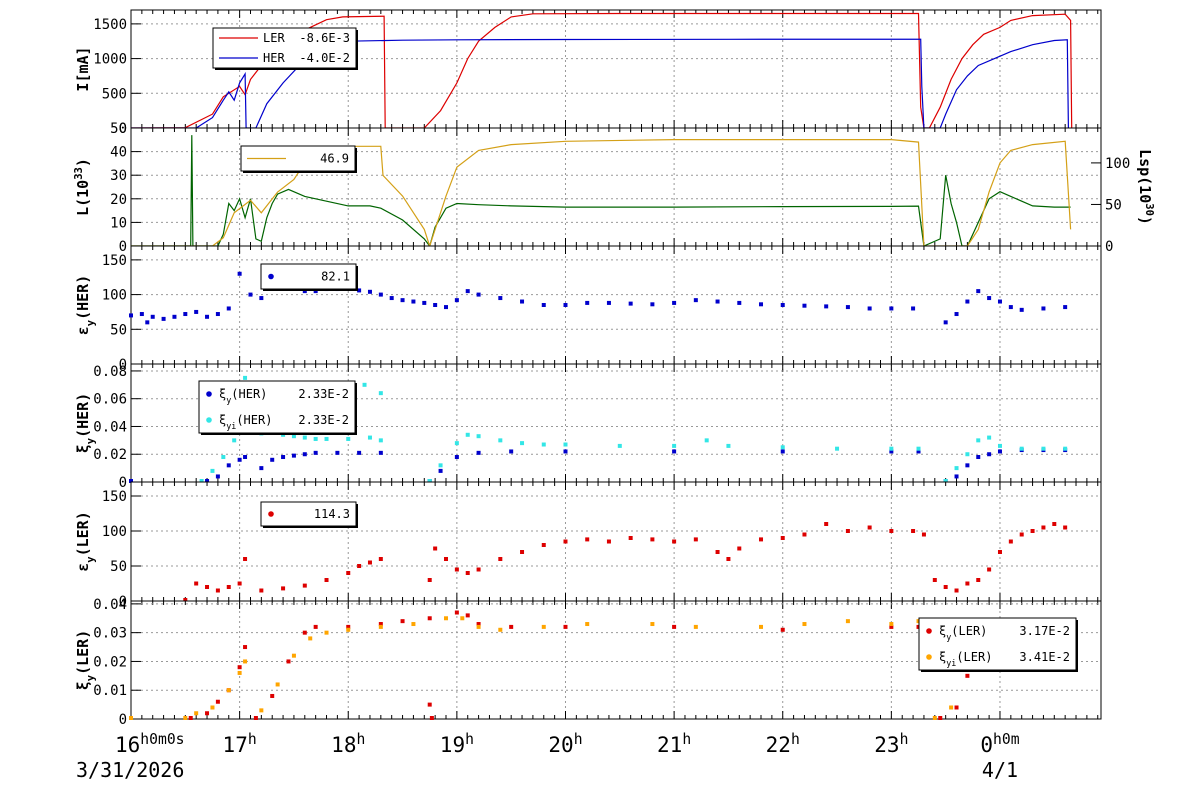  I want to click on y-tick-label: 1500, so click(110, 25).